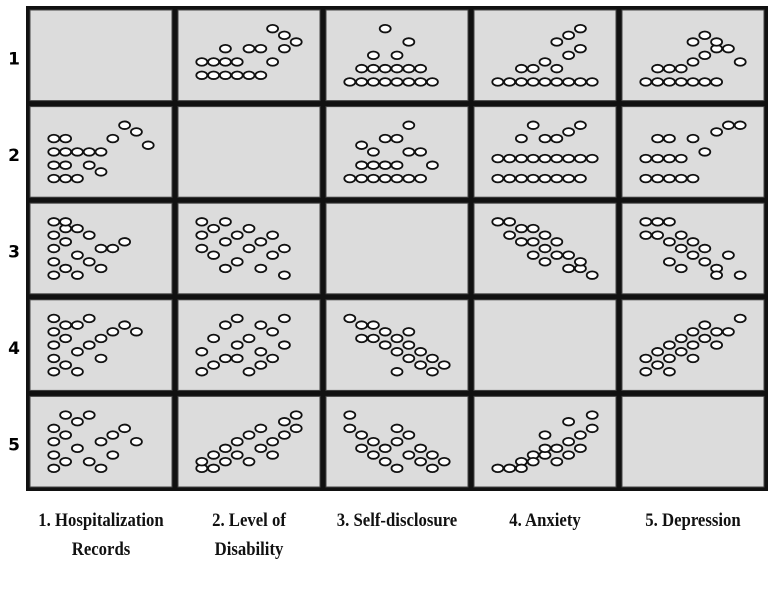 Image resolution: width=772 pixels, height=590 pixels. I want to click on panel, so click(693, 441).